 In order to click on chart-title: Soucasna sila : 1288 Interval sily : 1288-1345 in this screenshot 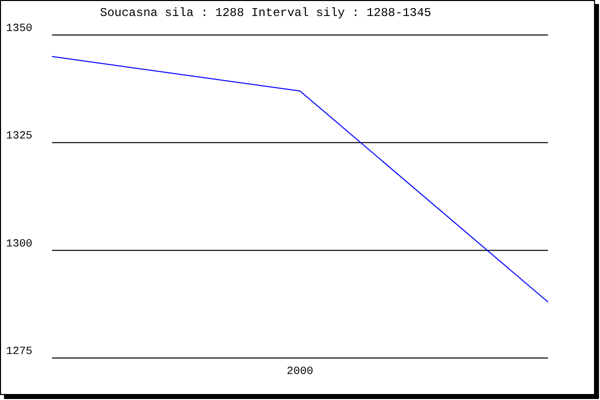, I will do `click(266, 13)`.